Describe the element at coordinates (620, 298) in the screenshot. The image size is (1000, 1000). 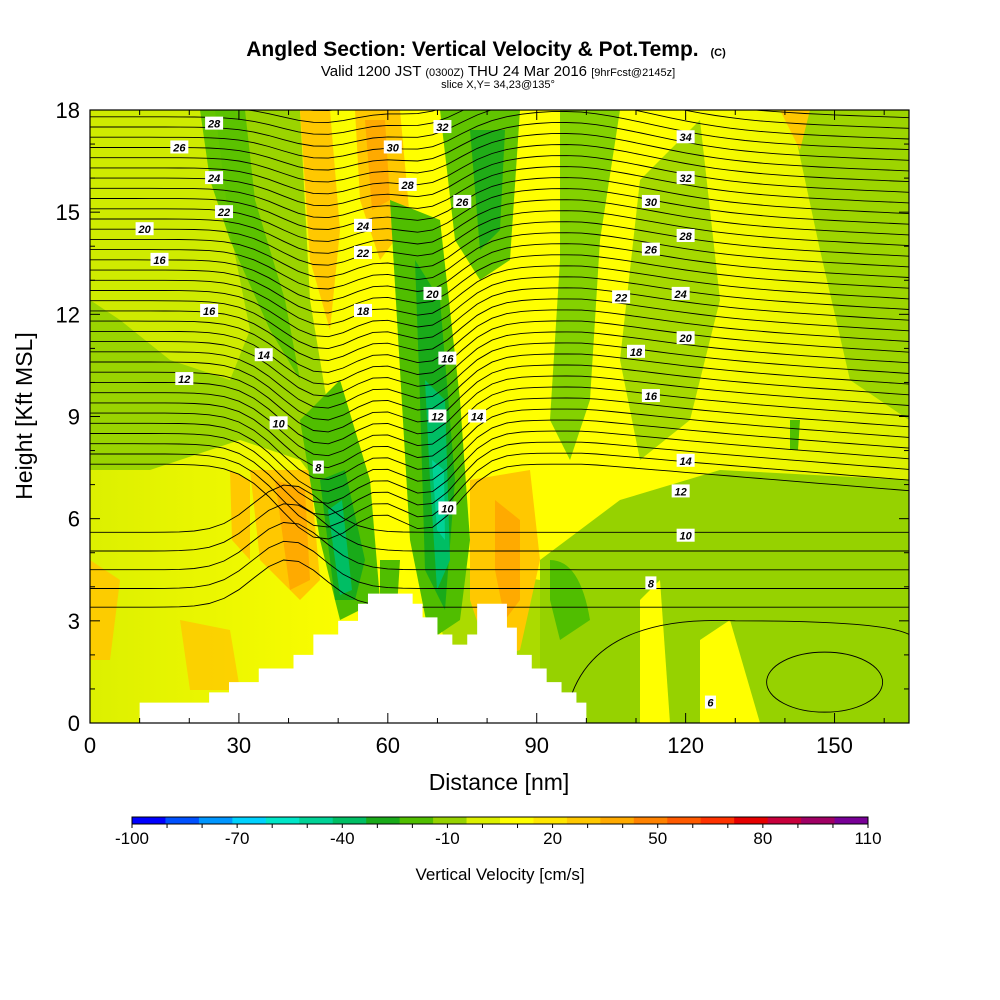
I see `isentrope-label: 22` at that location.